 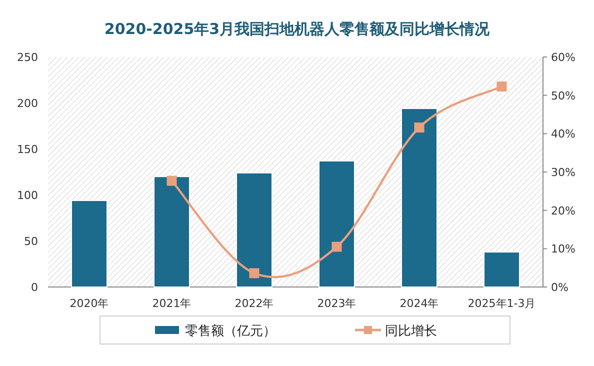 What do you see at coordinates (172, 303) in the screenshot?
I see `x-tick-label: 2021年` at bounding box center [172, 303].